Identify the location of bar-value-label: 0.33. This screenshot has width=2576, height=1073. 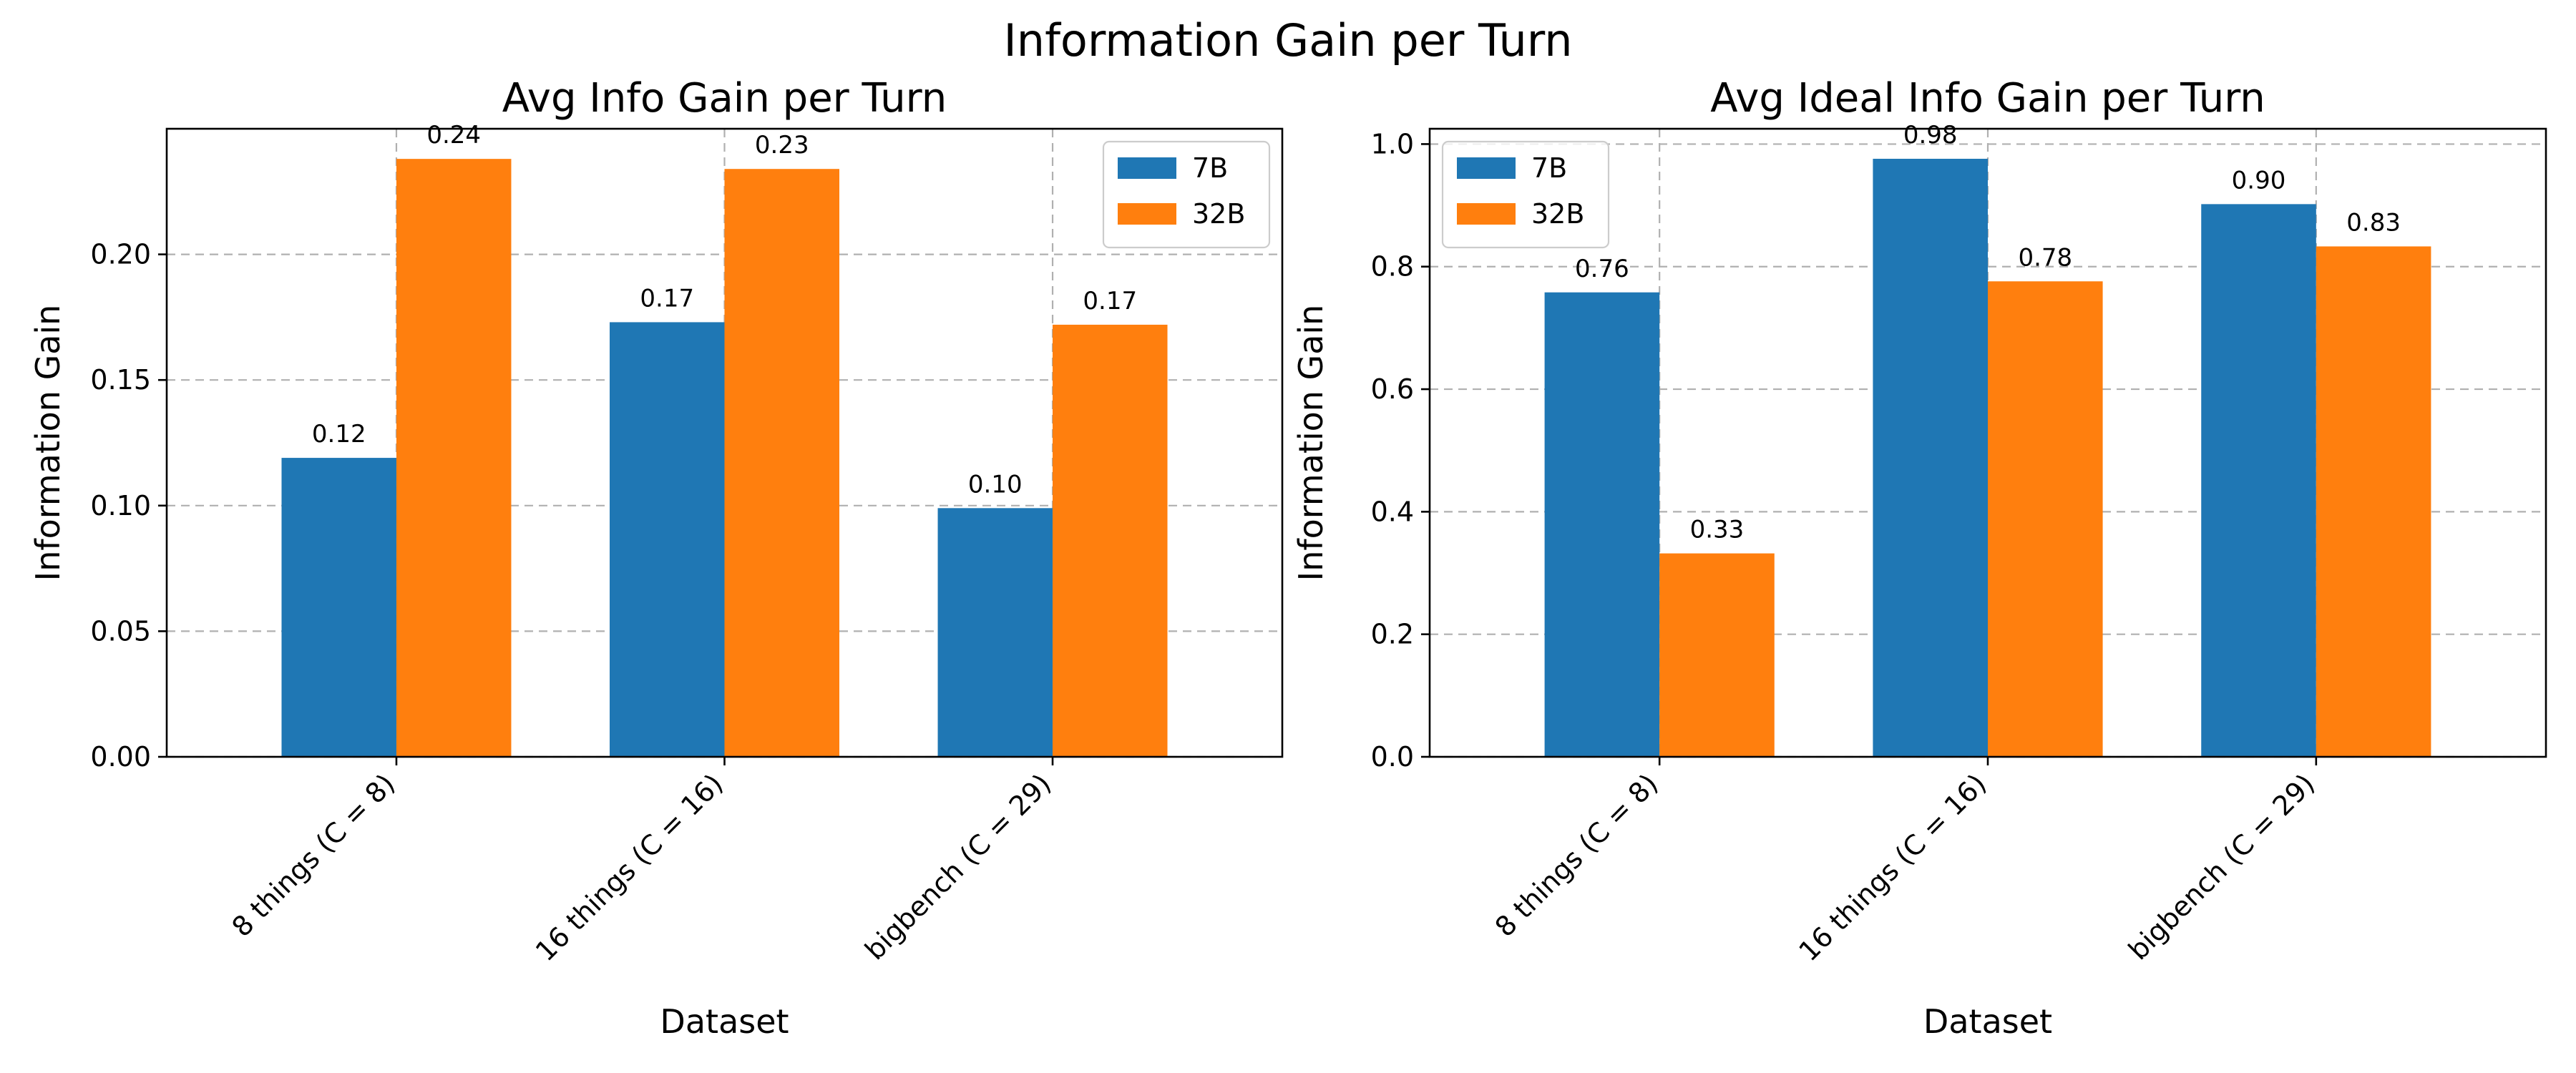
(1717, 530).